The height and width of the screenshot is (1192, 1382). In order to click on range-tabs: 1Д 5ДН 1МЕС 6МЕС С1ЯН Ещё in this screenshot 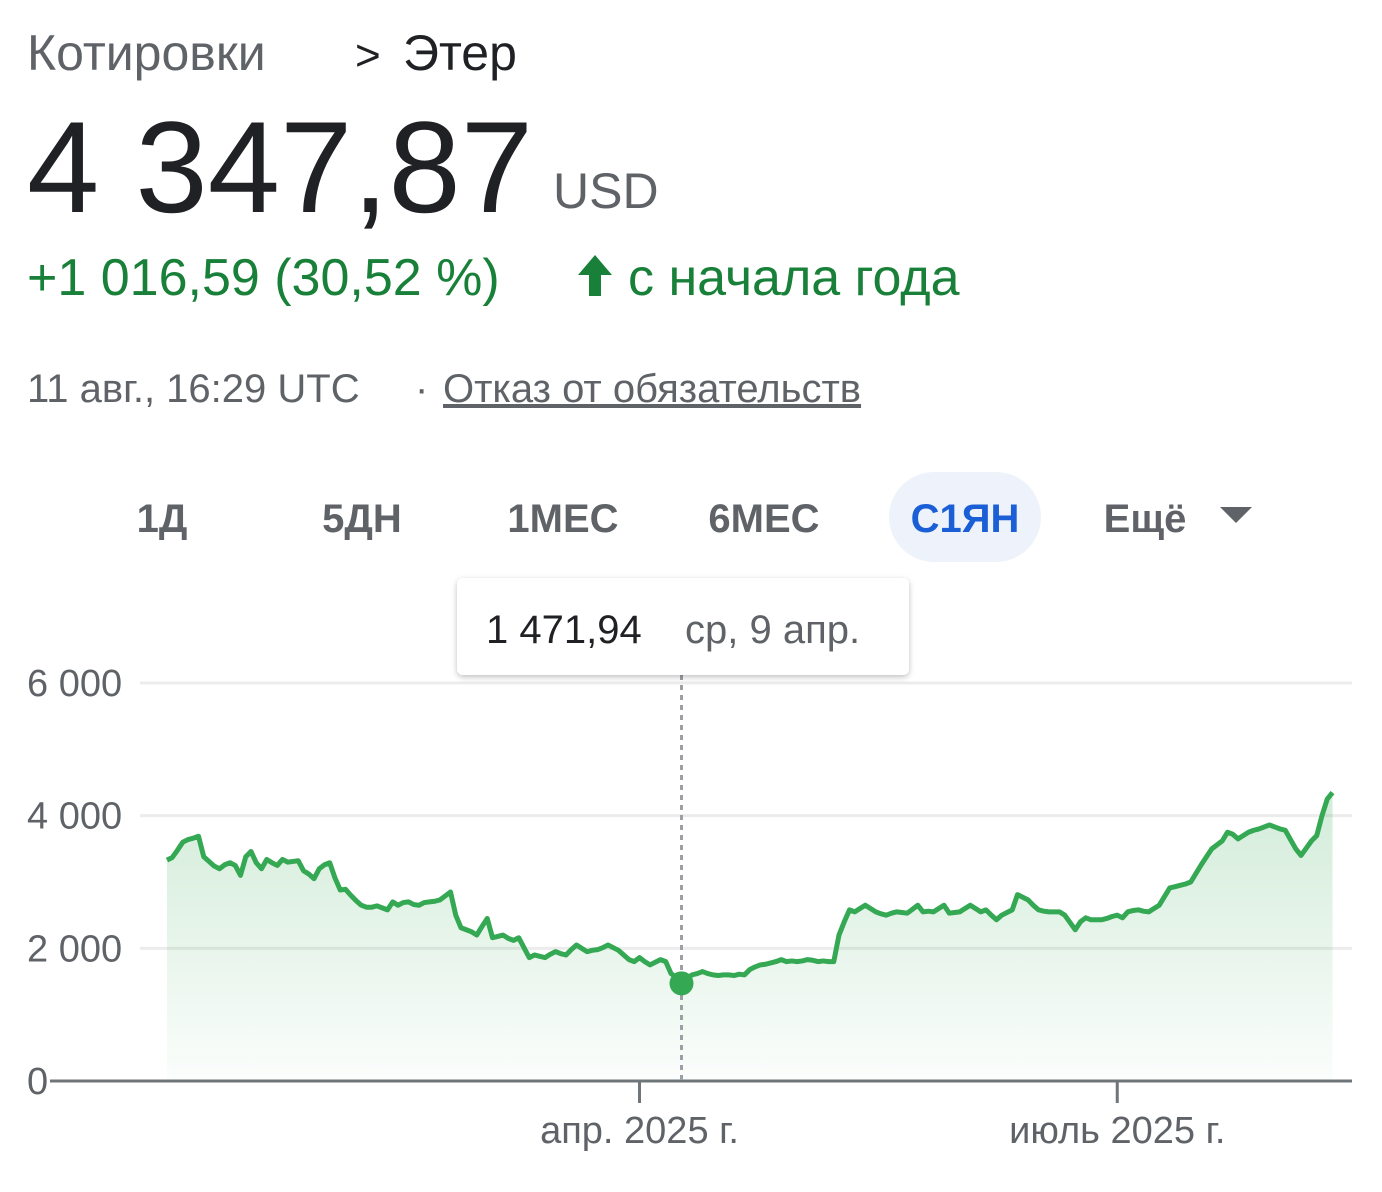, I will do `click(694, 517)`.